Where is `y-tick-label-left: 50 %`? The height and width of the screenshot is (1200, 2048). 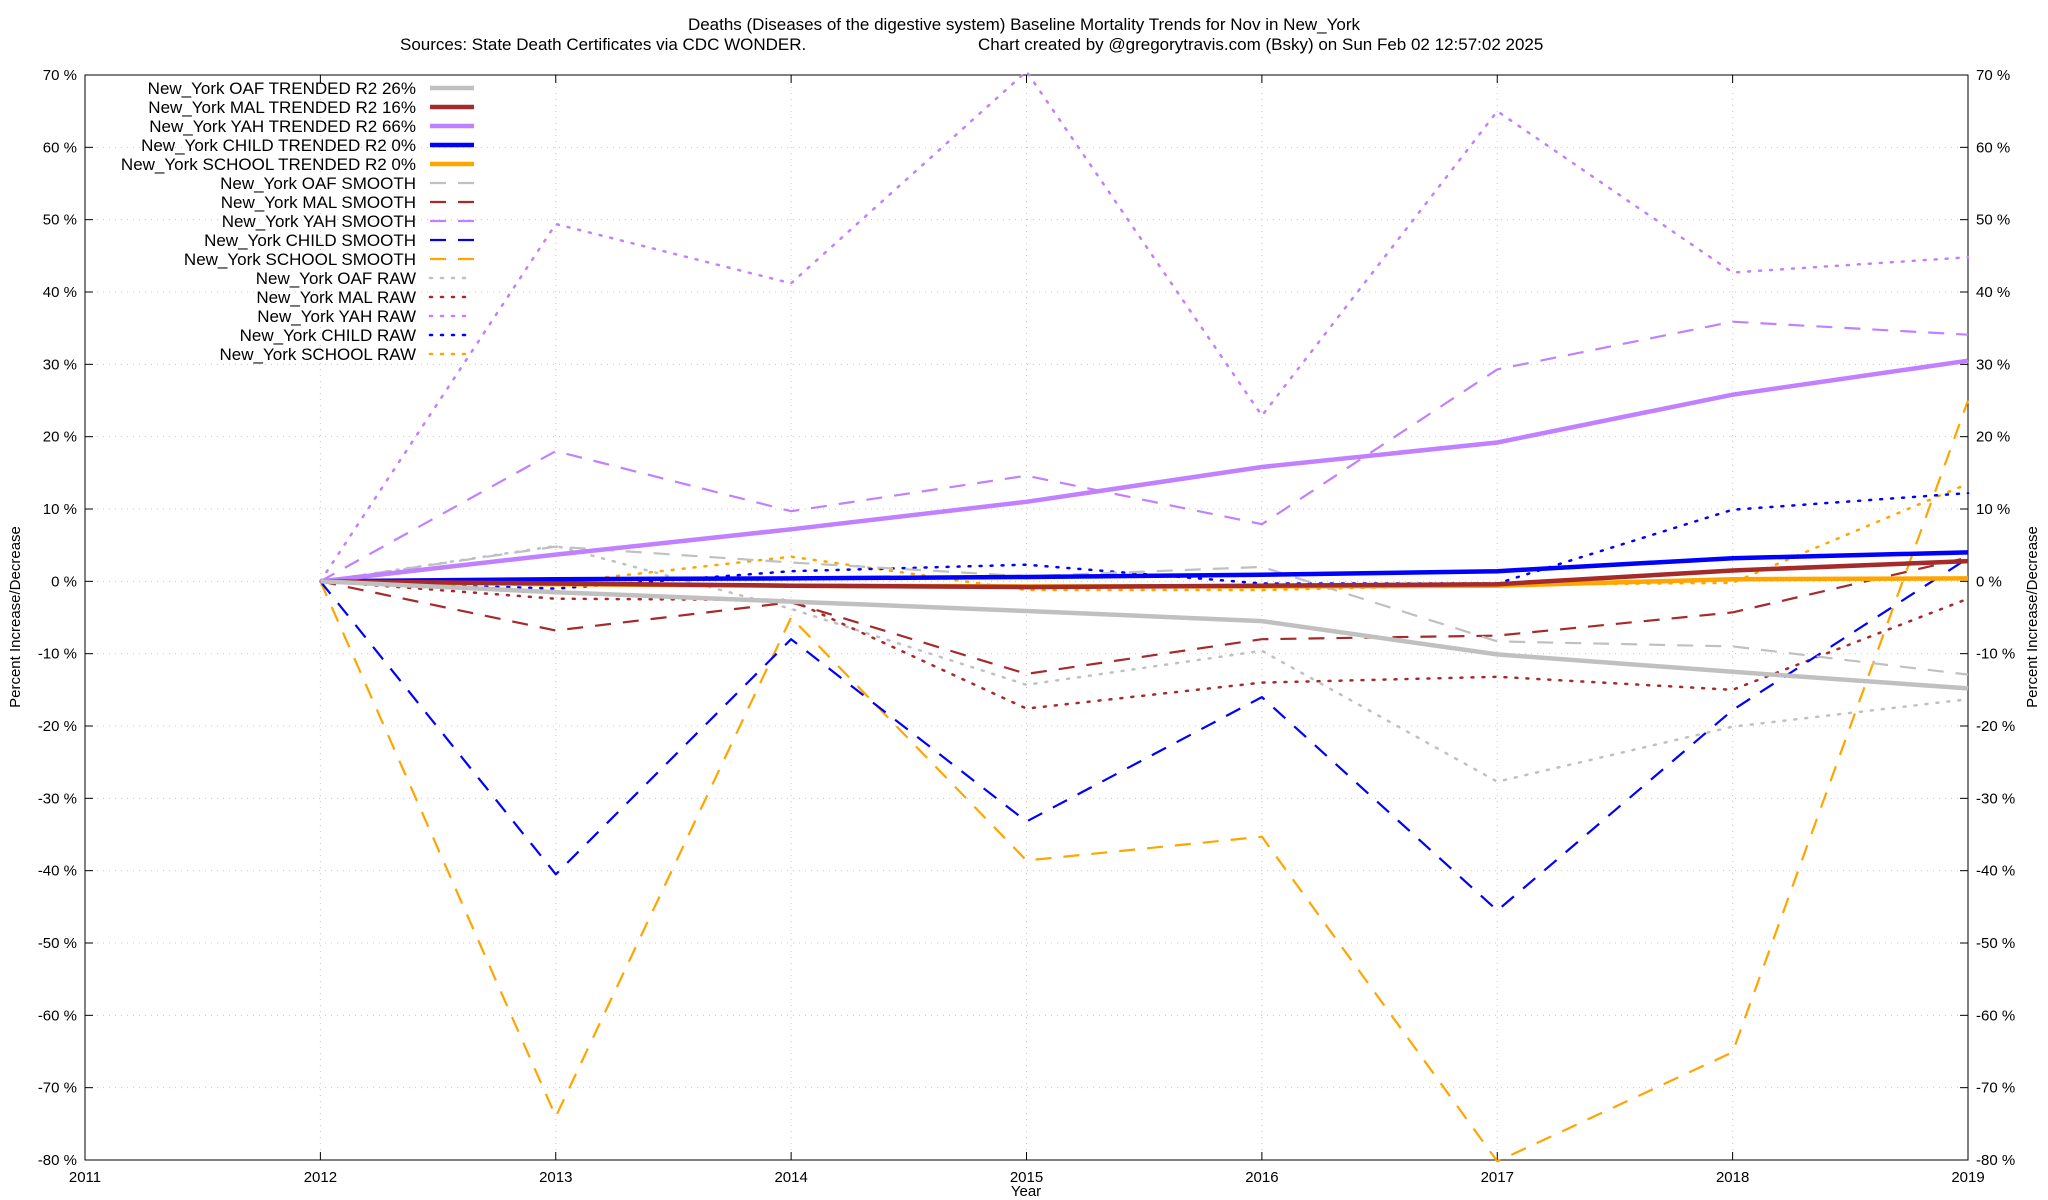 y-tick-label-left: 50 % is located at coordinates (60, 220).